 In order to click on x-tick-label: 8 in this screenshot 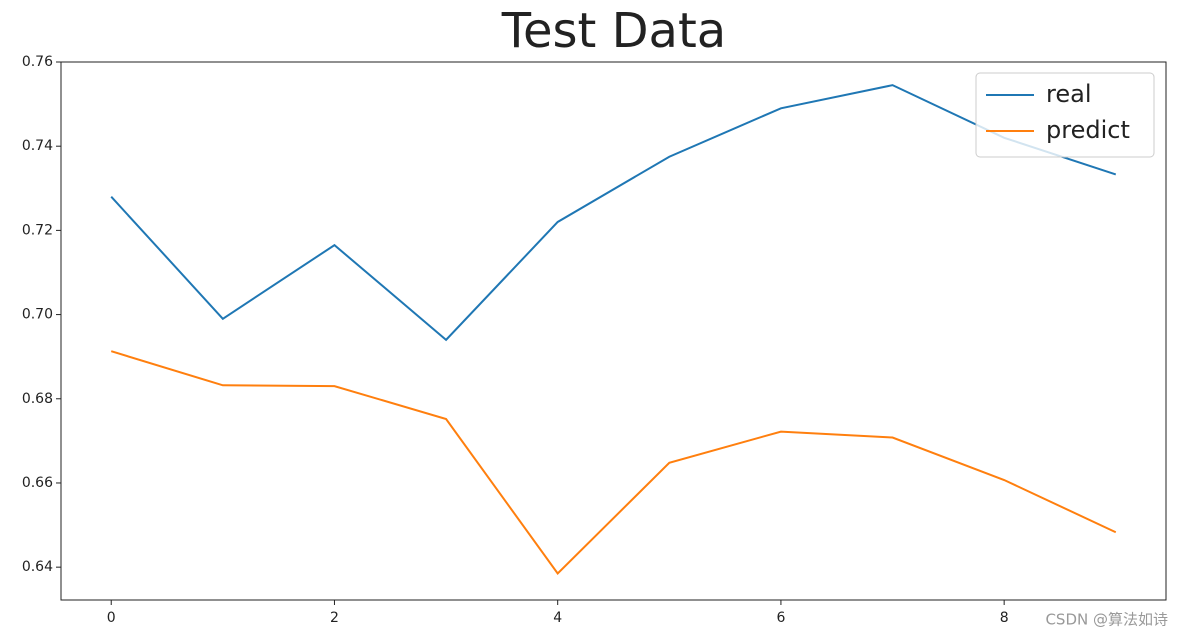, I will do `click(1004, 618)`.